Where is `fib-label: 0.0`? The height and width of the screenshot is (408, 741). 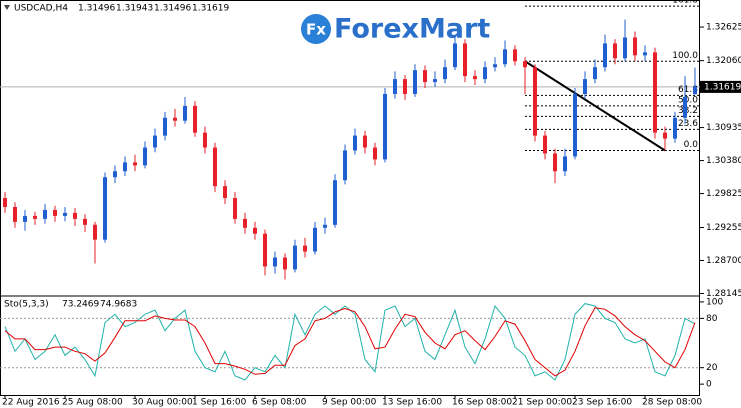 fib-label: 0.0 is located at coordinates (691, 145).